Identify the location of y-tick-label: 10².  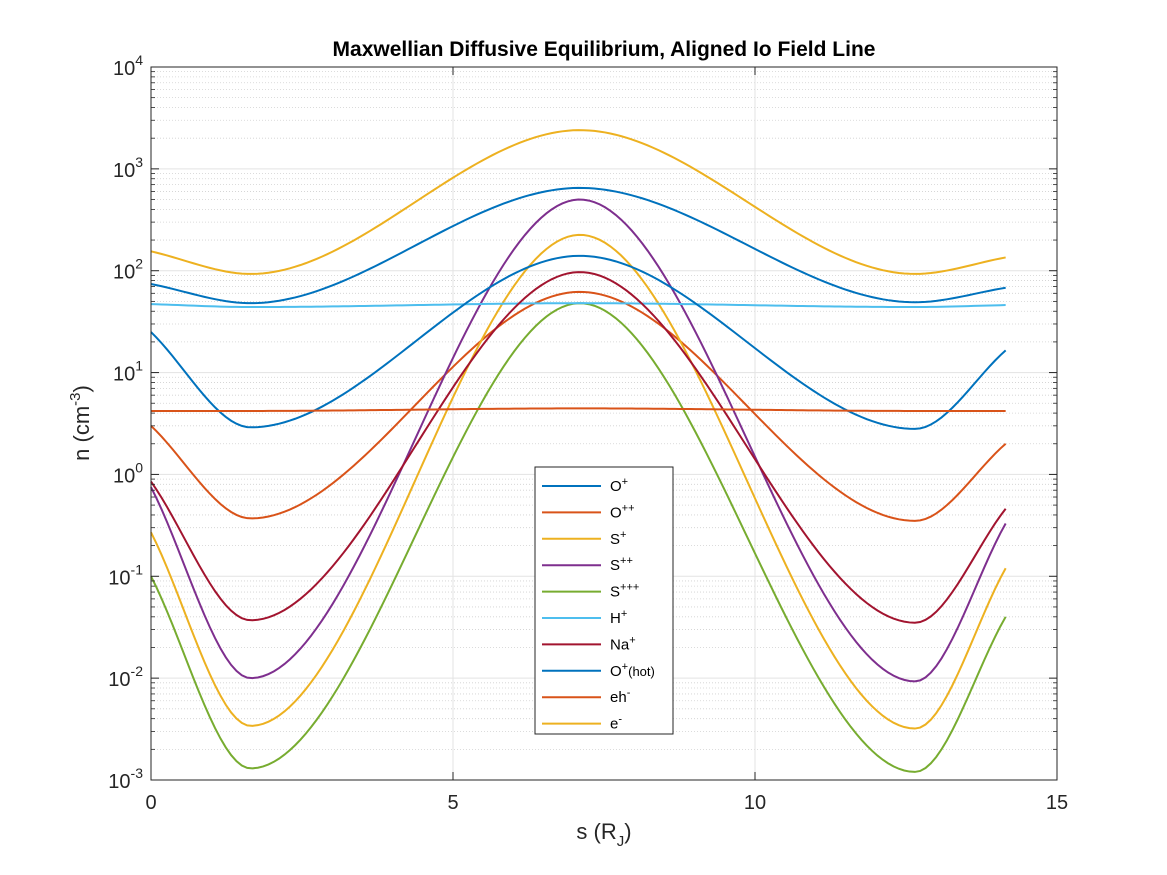
(128, 270).